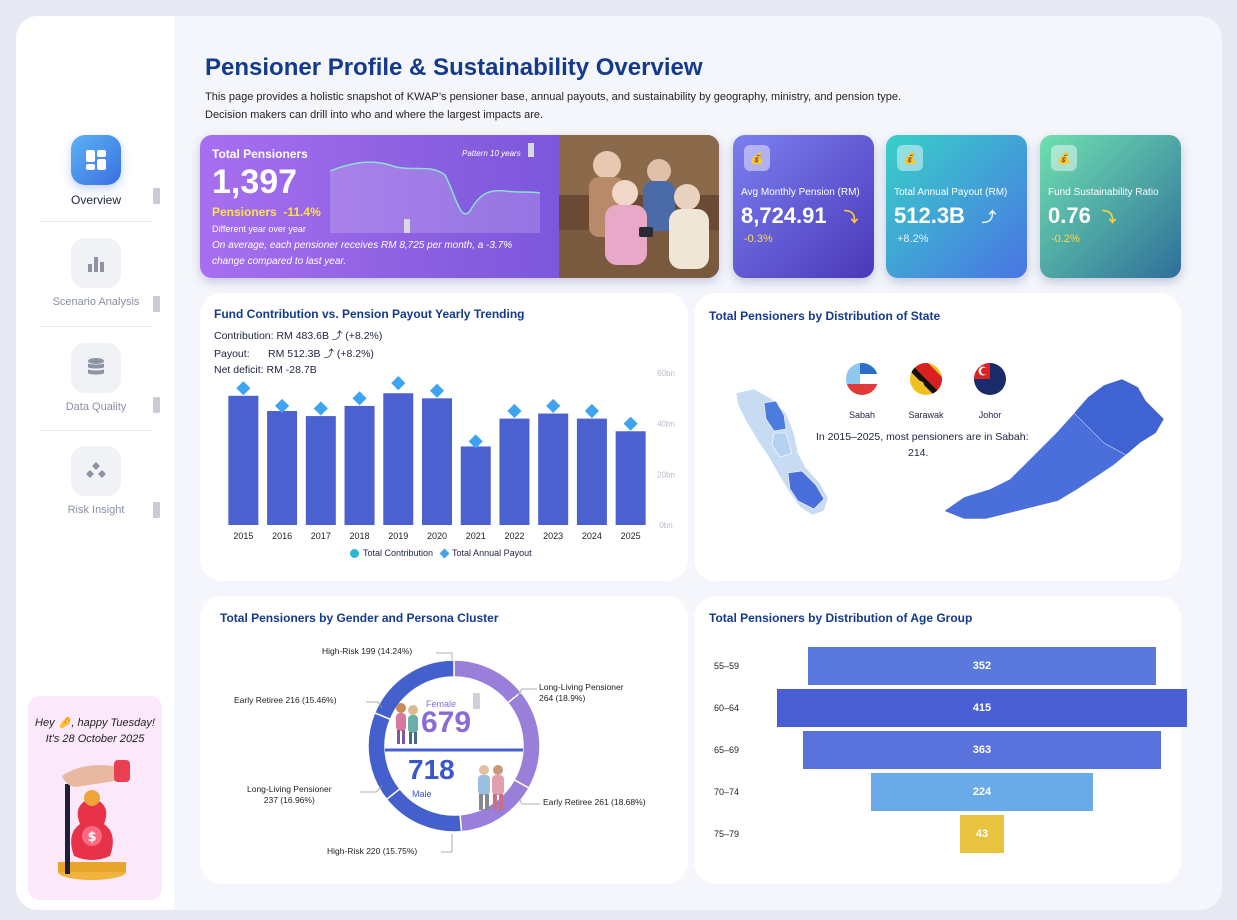  I want to click on malaysia-map, so click(937, 437).